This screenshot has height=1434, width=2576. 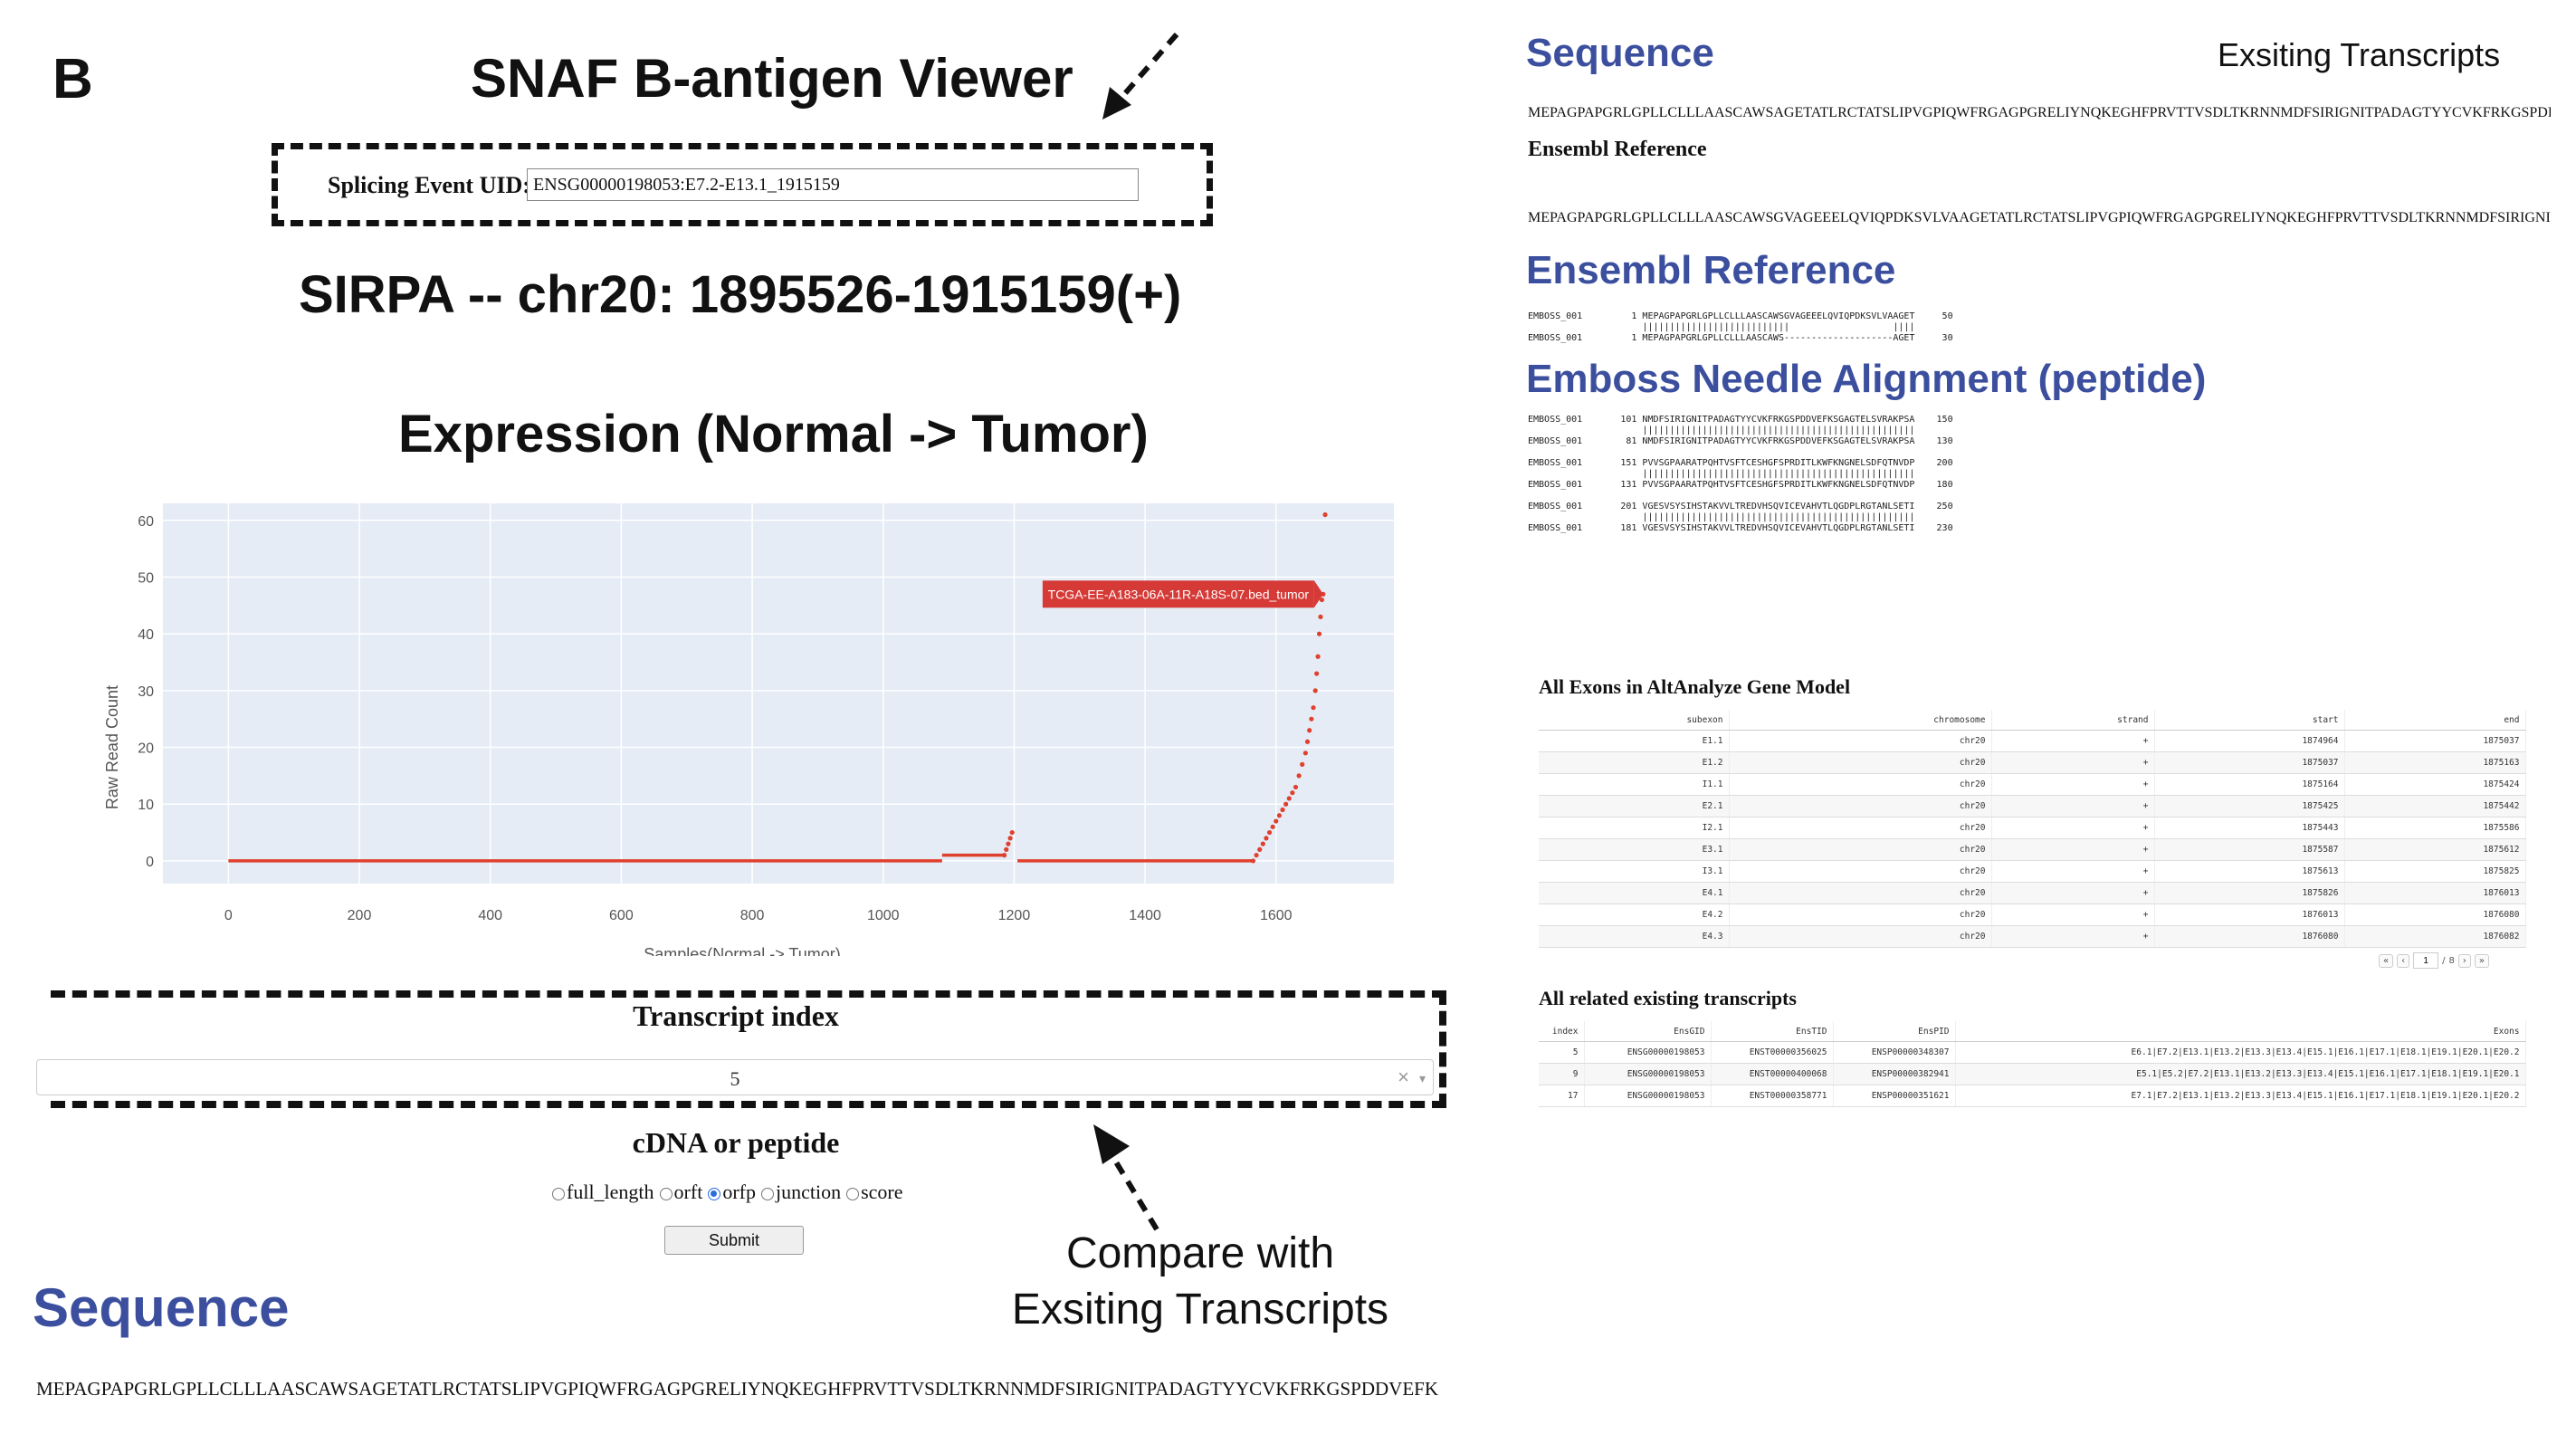 I want to click on table-cell: E3.1, so click(x=1635, y=849).